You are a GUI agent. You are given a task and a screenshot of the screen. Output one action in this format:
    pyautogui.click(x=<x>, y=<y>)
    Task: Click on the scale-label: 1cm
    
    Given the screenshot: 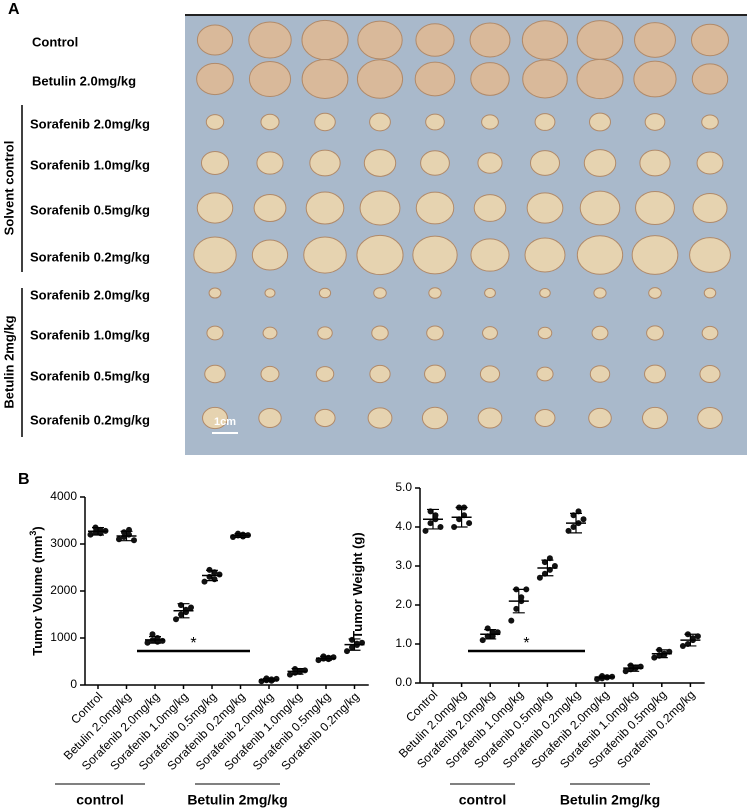 What is the action you would take?
    pyautogui.click(x=225, y=422)
    